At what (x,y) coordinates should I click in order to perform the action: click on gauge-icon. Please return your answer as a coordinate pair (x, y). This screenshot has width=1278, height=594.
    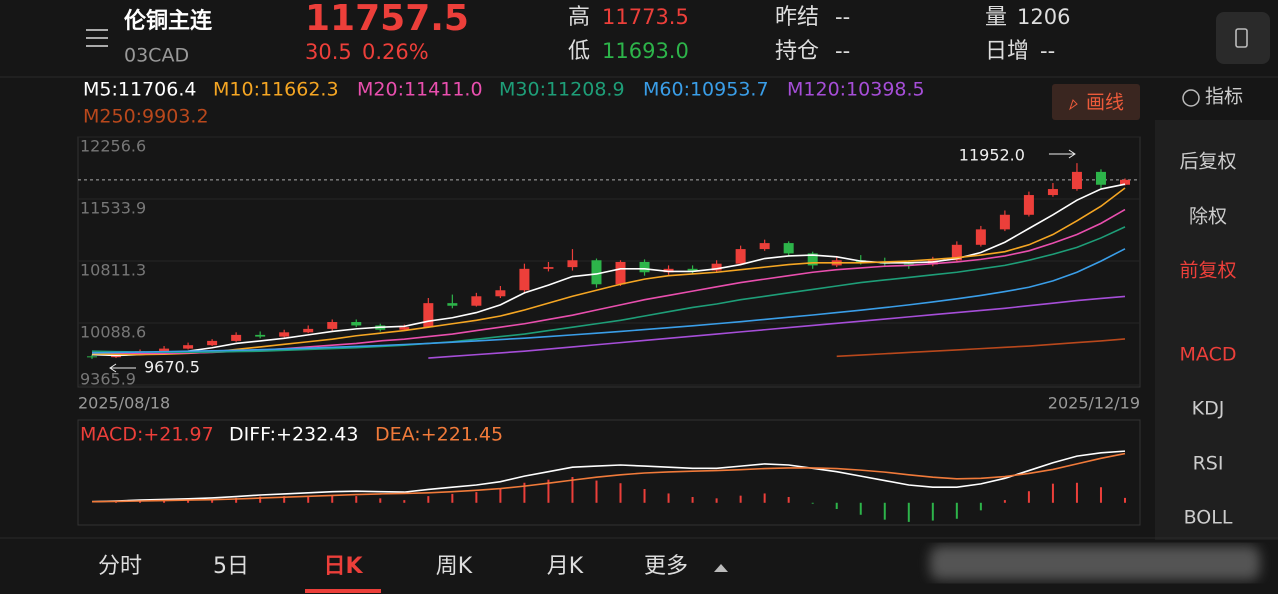
    Looking at the image, I should click on (1191, 98).